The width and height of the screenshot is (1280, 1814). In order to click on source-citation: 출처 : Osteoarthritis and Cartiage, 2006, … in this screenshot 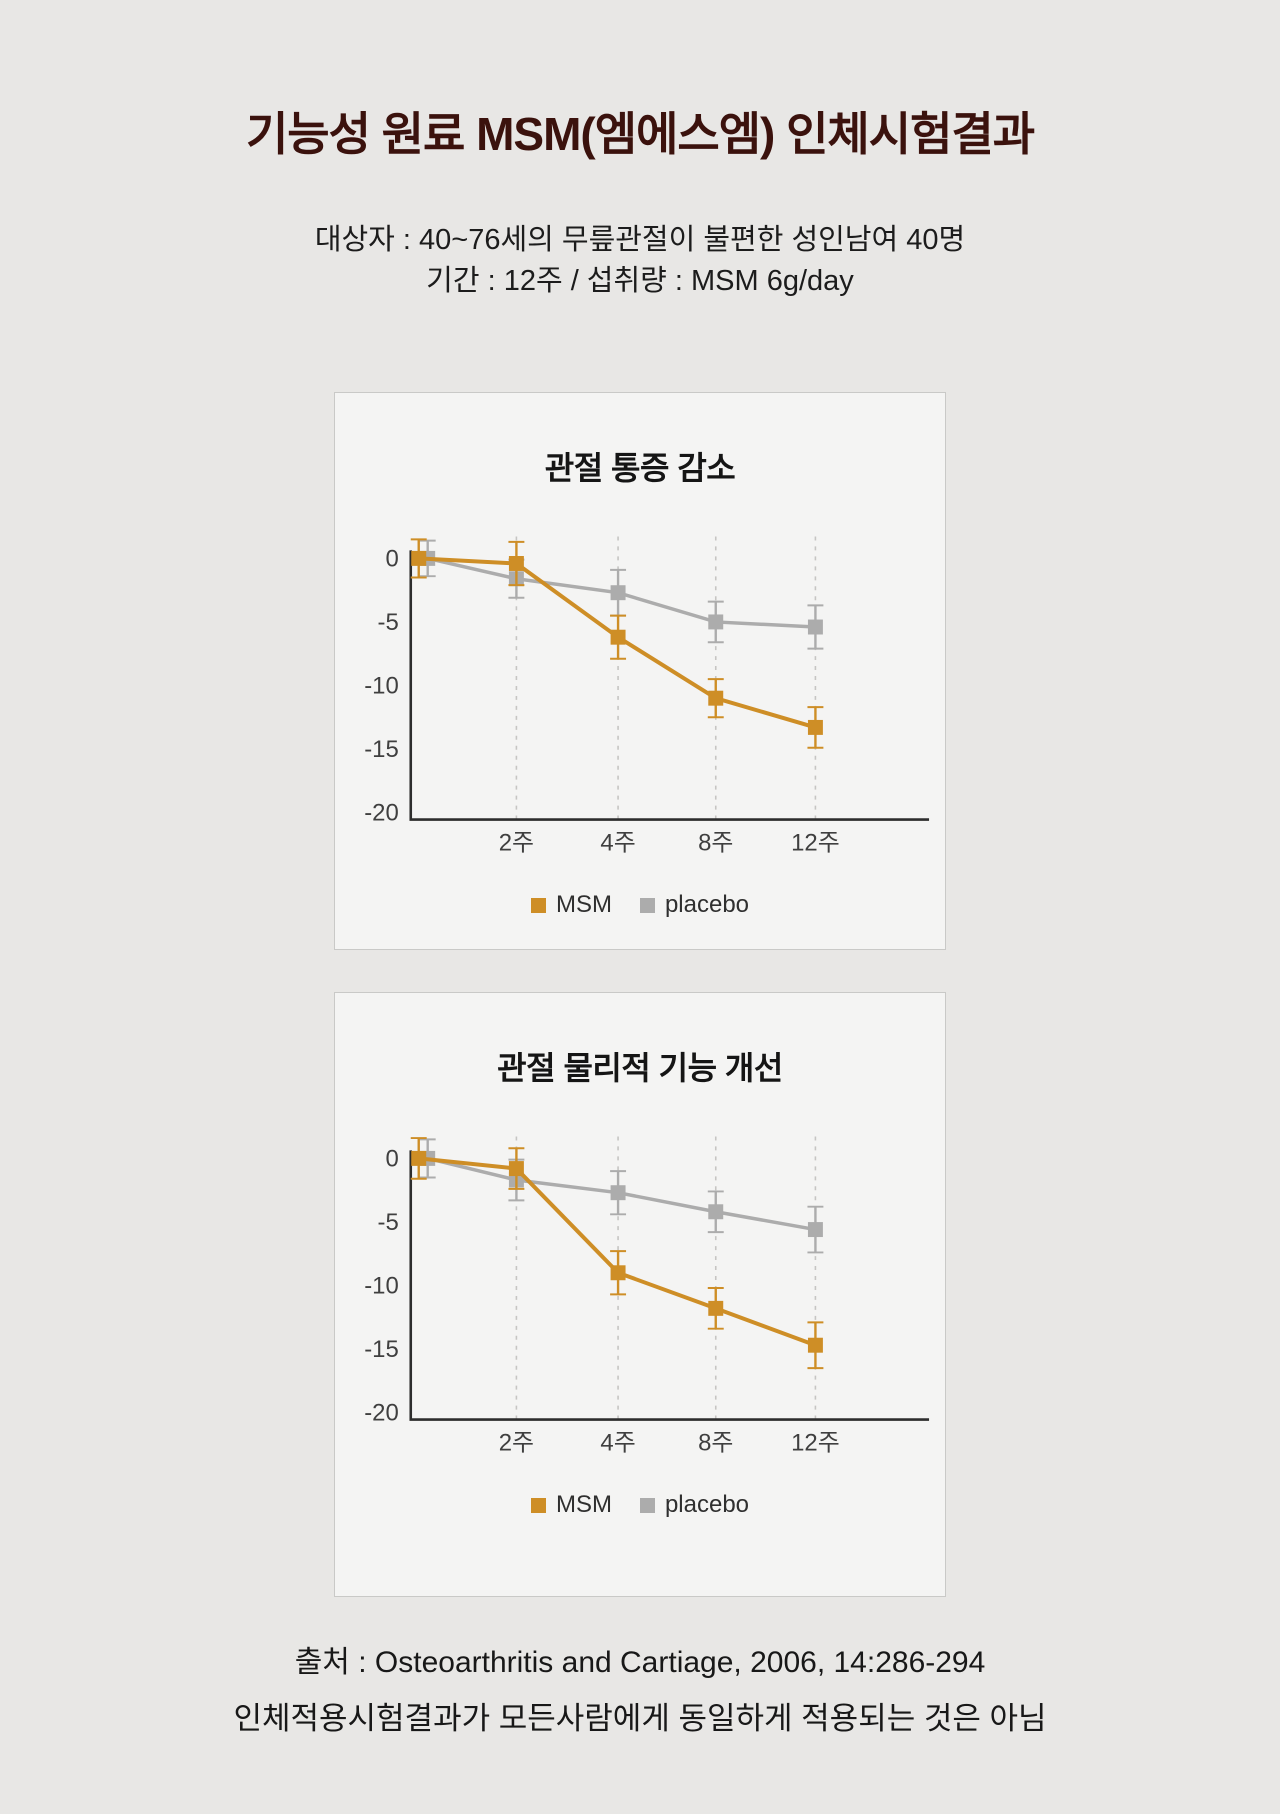, I will do `click(640, 1662)`.